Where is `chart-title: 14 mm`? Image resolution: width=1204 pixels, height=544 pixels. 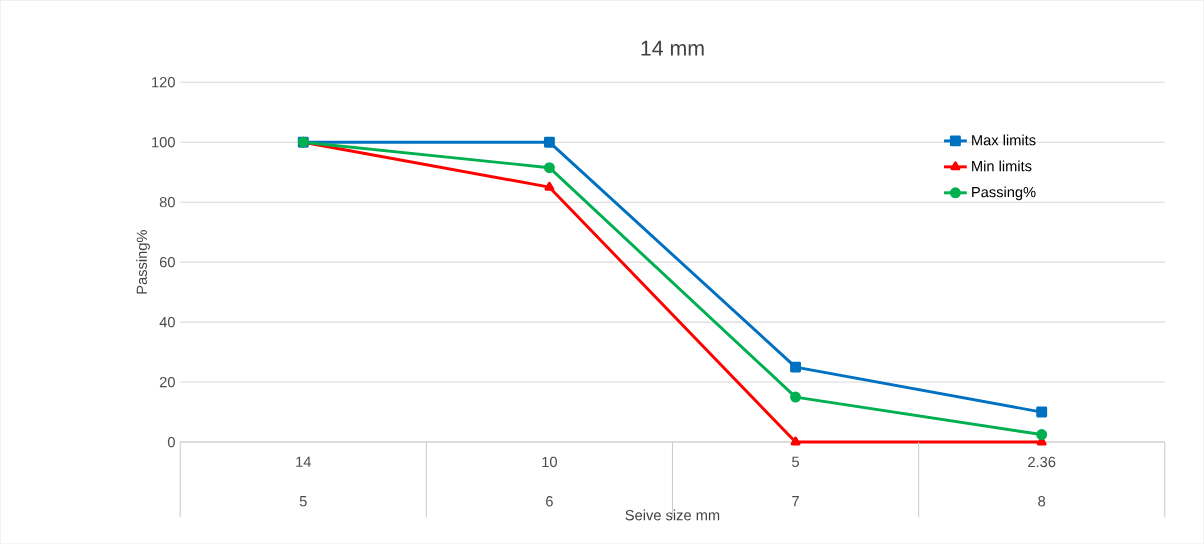 chart-title: 14 mm is located at coordinates (672, 48).